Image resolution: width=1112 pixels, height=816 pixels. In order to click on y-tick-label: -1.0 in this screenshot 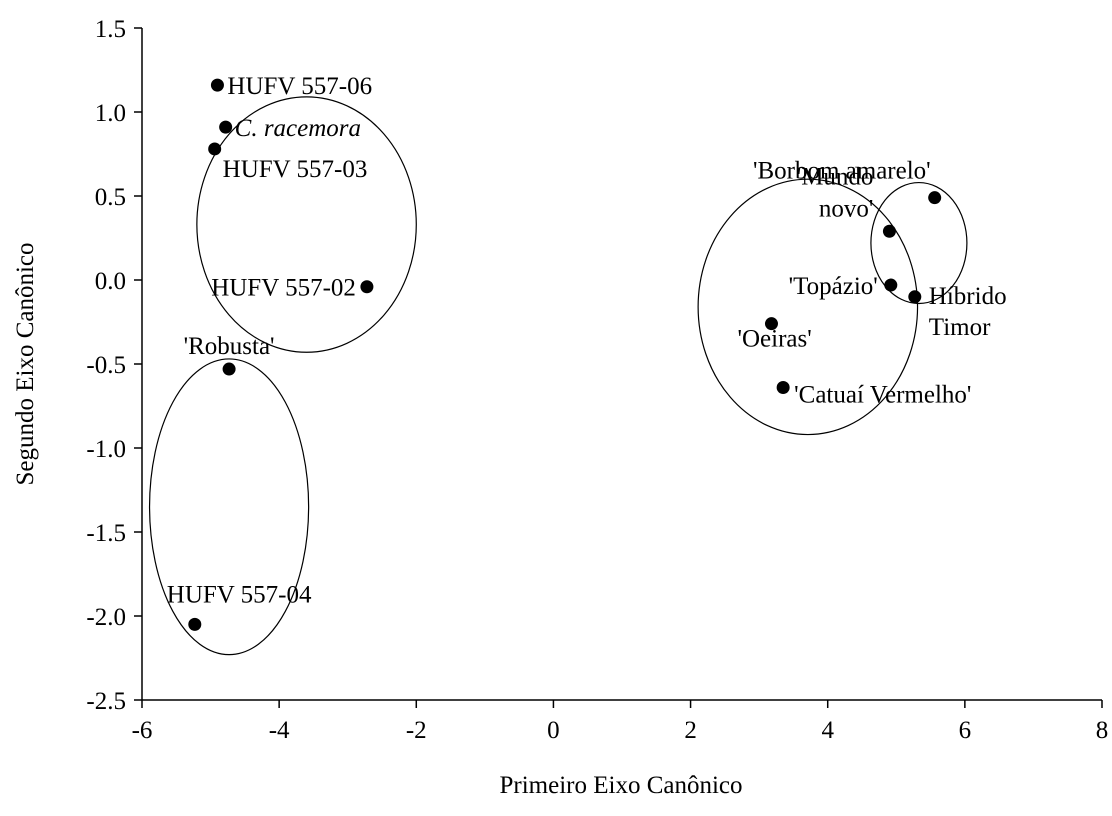, I will do `click(106, 449)`.